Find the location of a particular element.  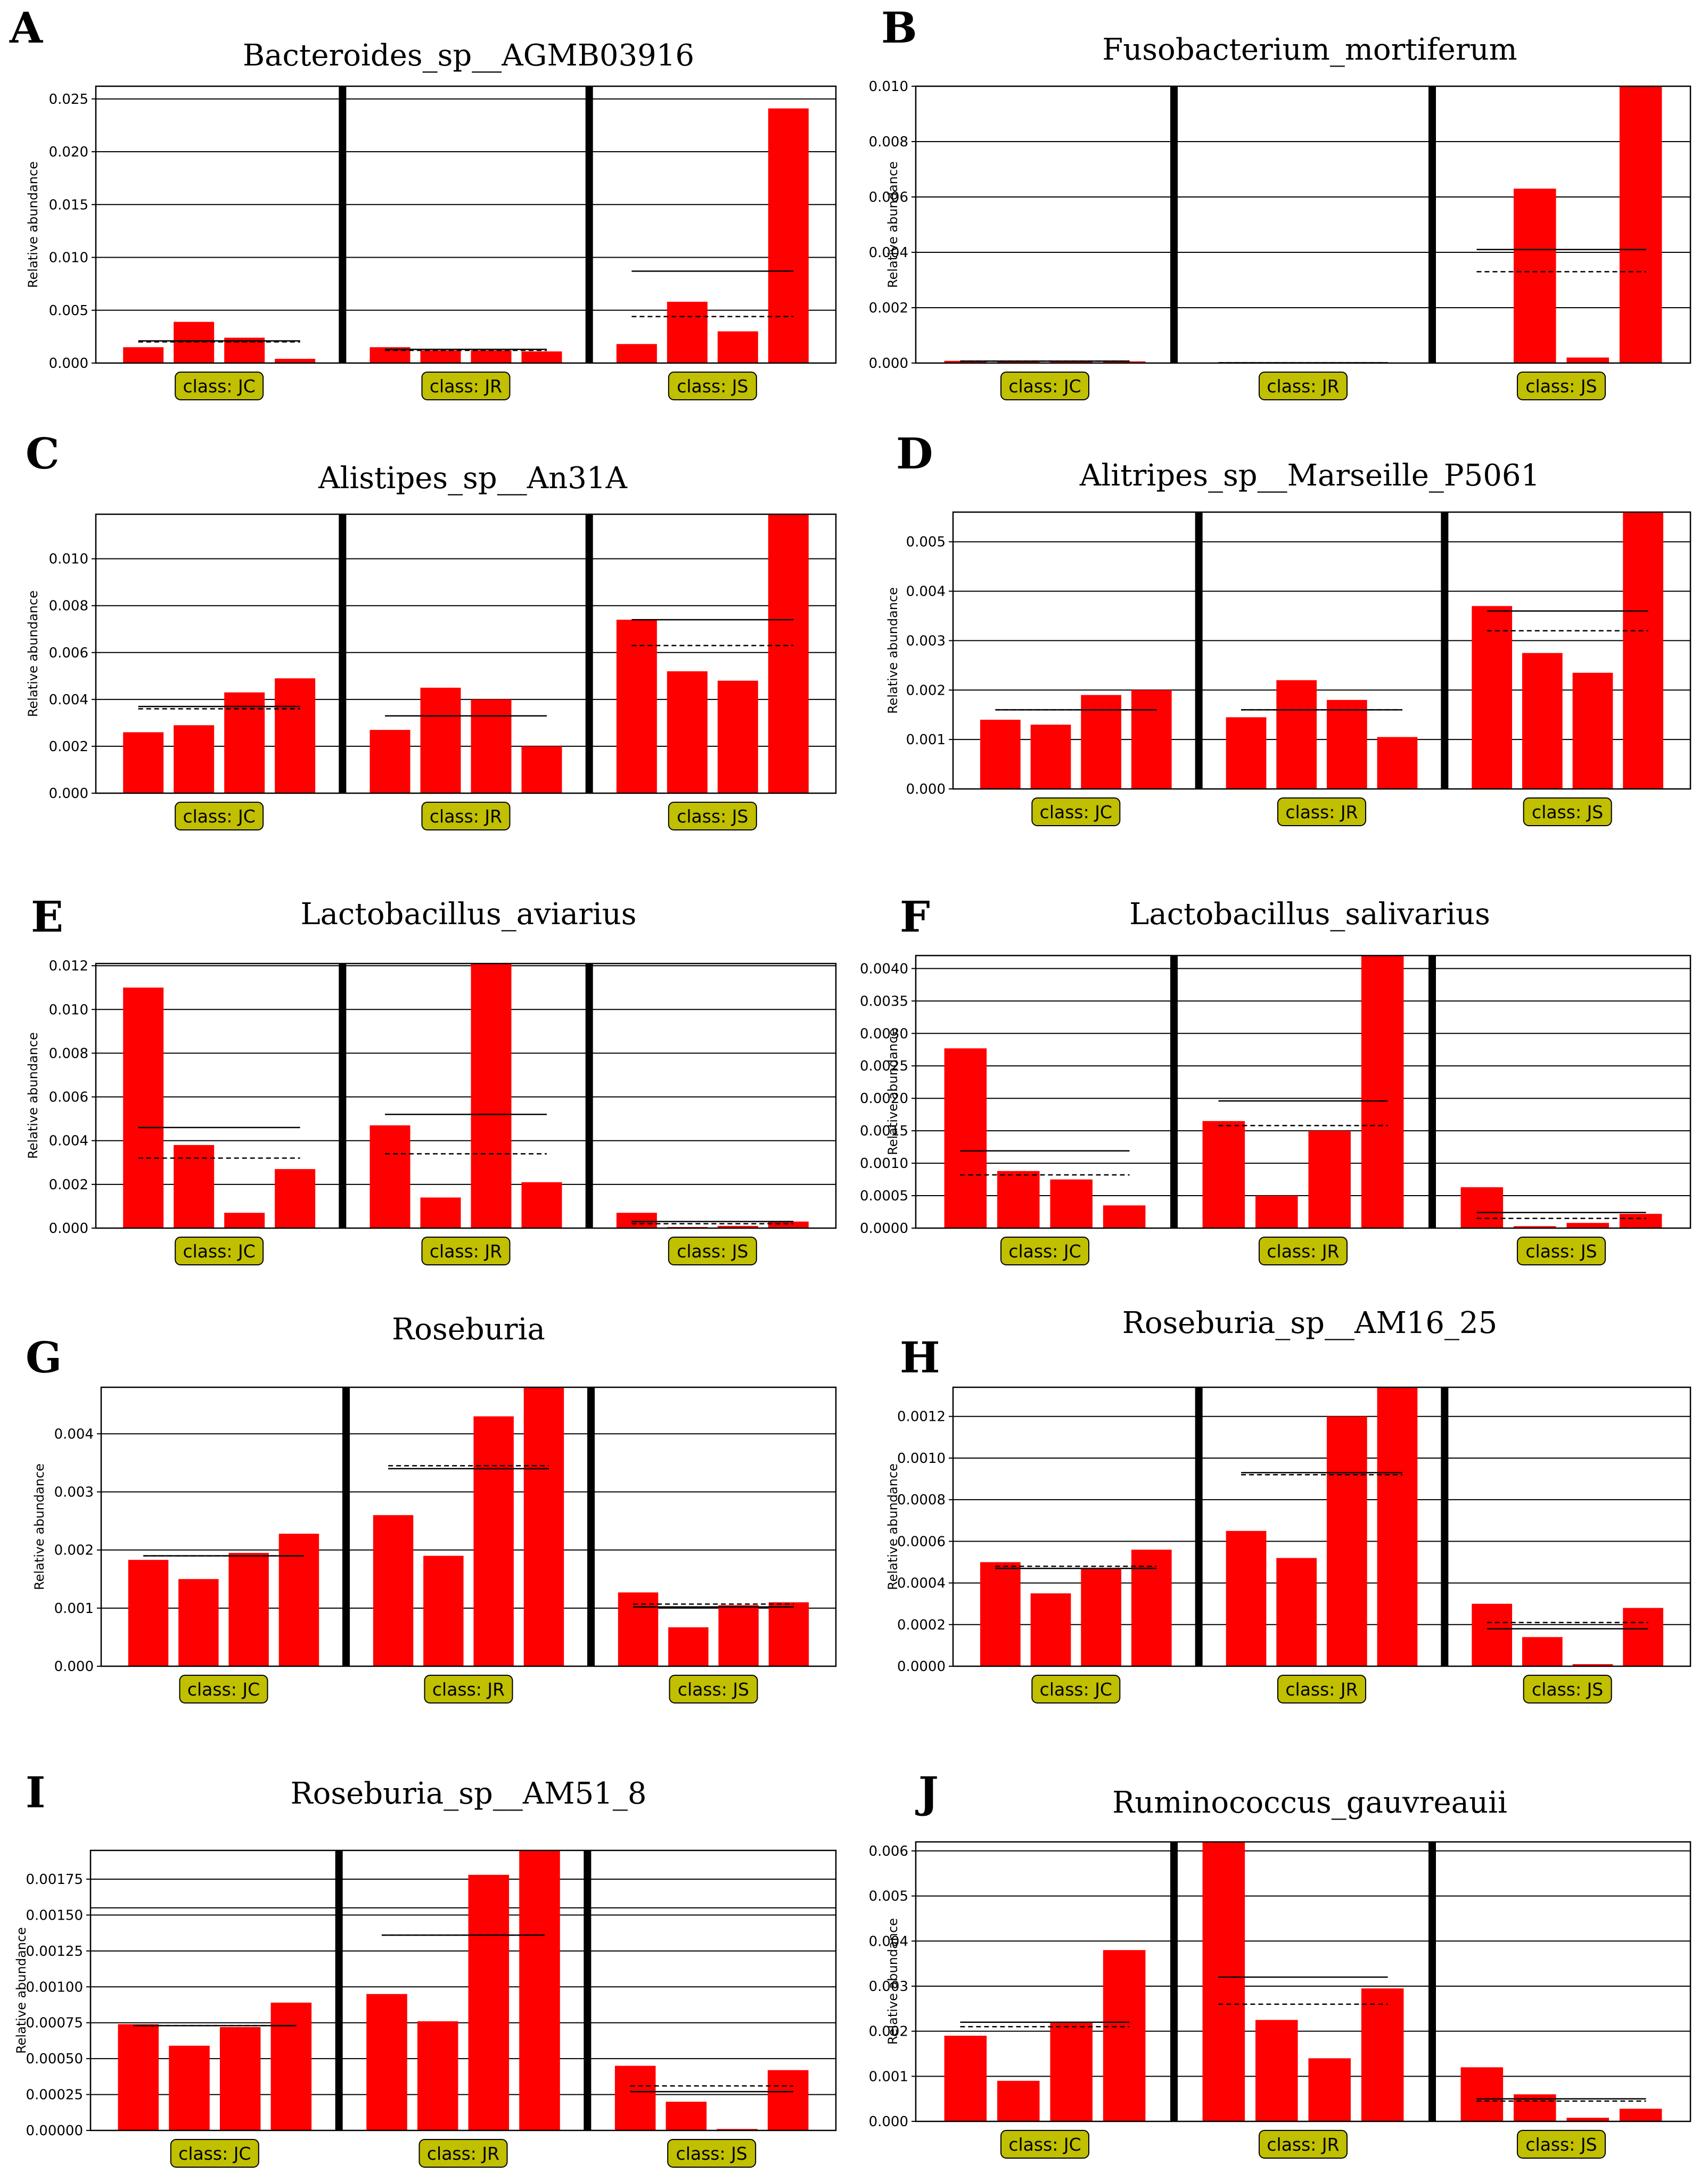

class-label: class: JS is located at coordinates (712, 1251).